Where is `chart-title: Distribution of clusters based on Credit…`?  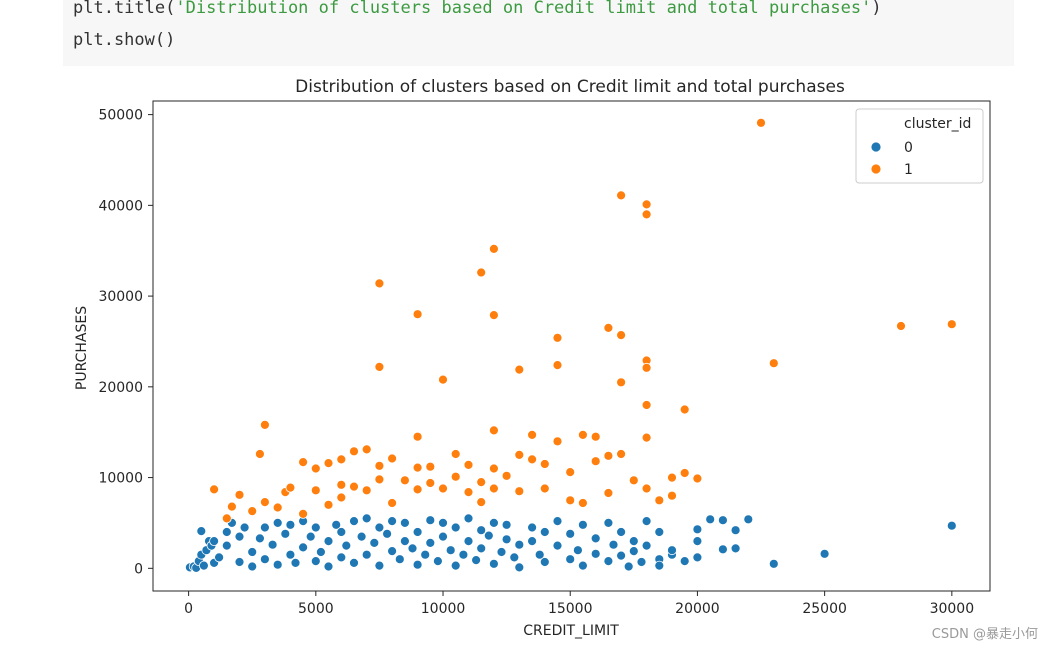 chart-title: Distribution of clusters based on Credit… is located at coordinates (570, 87).